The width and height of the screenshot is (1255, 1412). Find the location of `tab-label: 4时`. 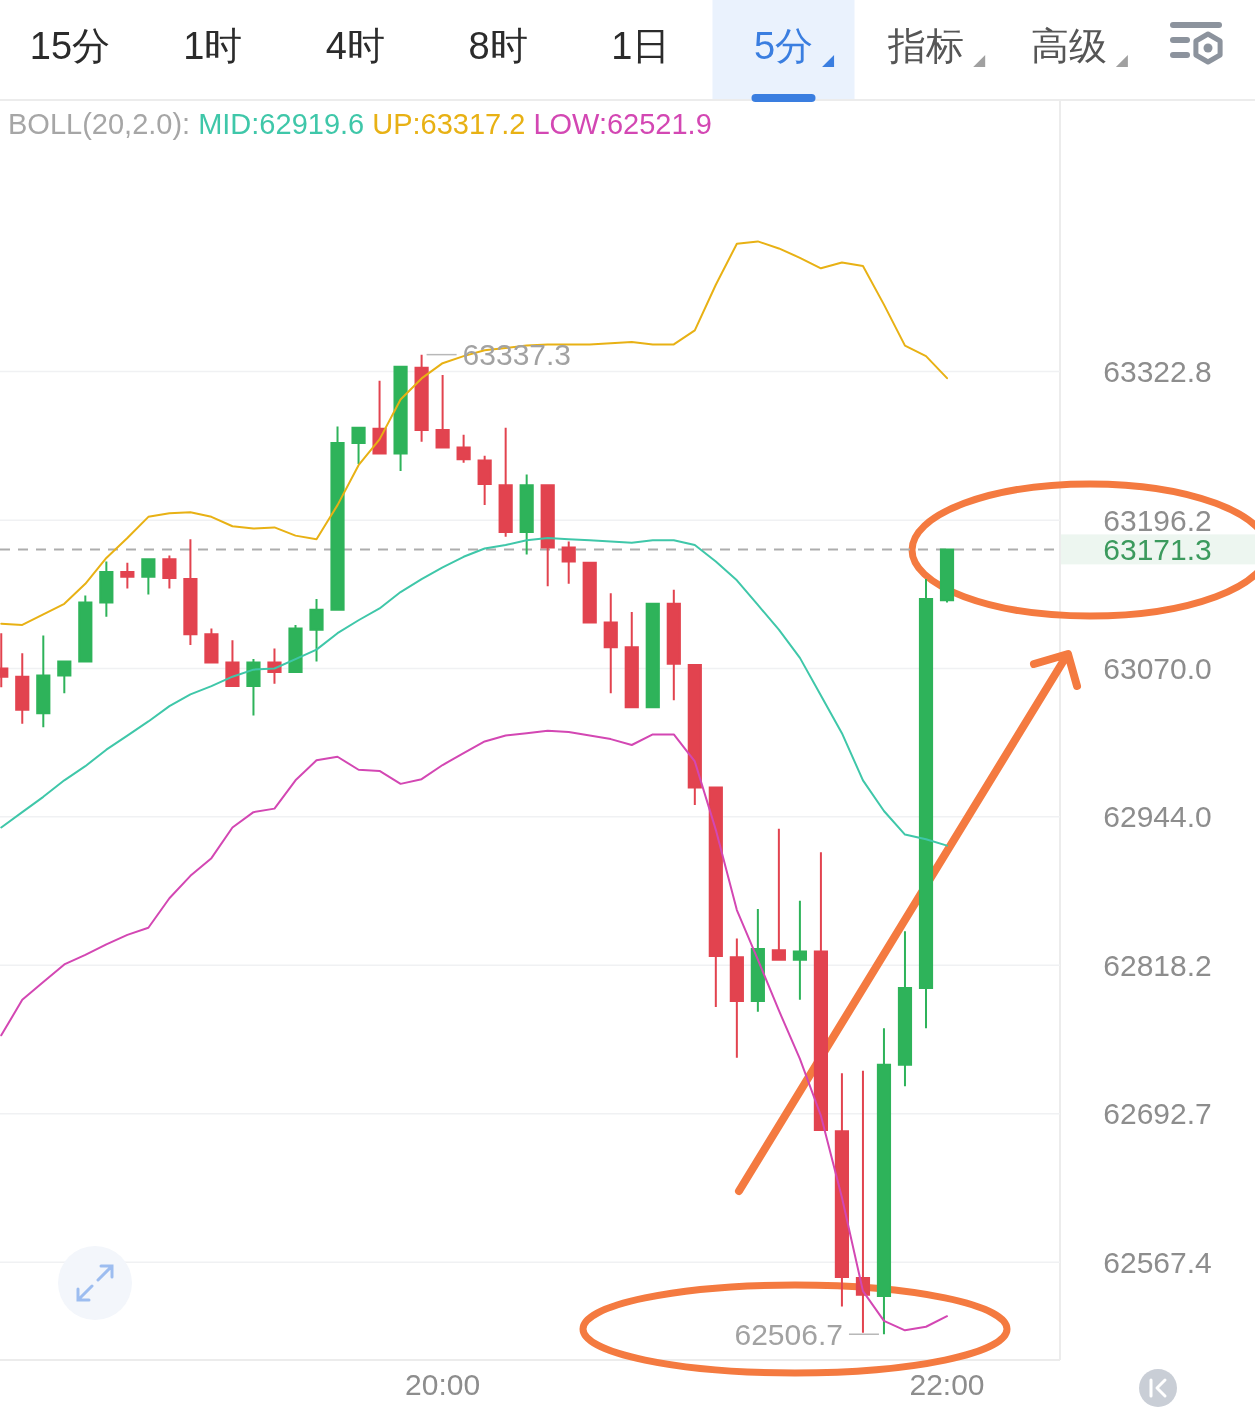

tab-label: 4时 is located at coordinates (355, 46).